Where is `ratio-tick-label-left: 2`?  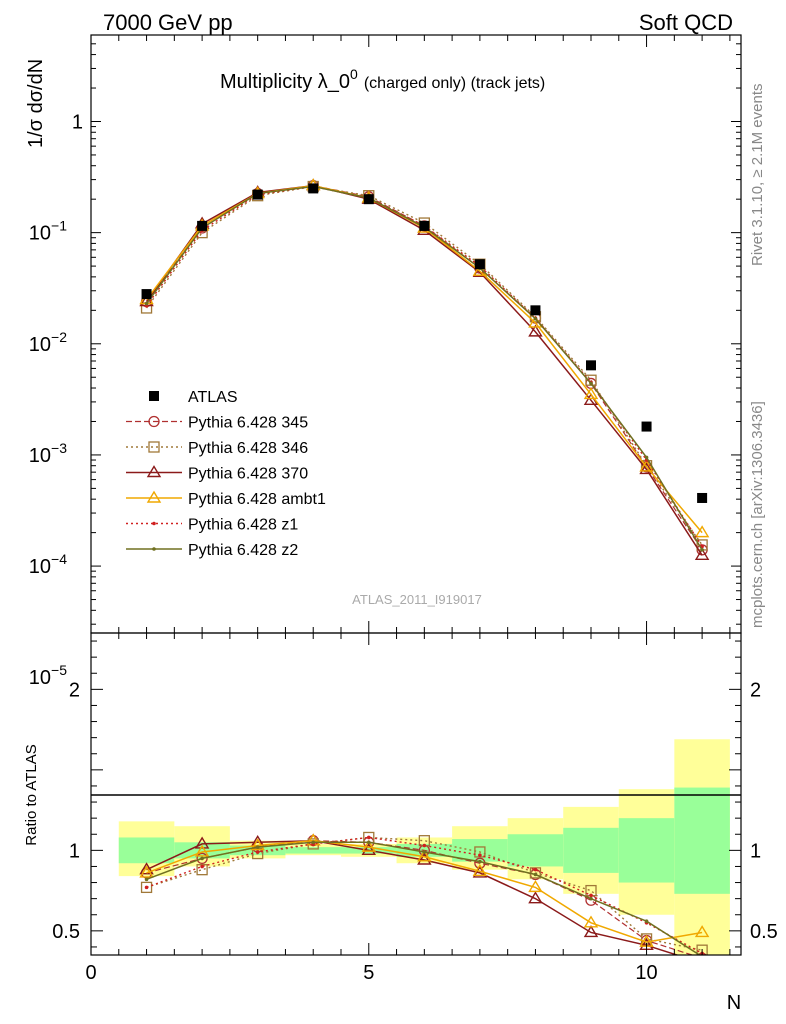 ratio-tick-label-left: 2 is located at coordinates (74, 690).